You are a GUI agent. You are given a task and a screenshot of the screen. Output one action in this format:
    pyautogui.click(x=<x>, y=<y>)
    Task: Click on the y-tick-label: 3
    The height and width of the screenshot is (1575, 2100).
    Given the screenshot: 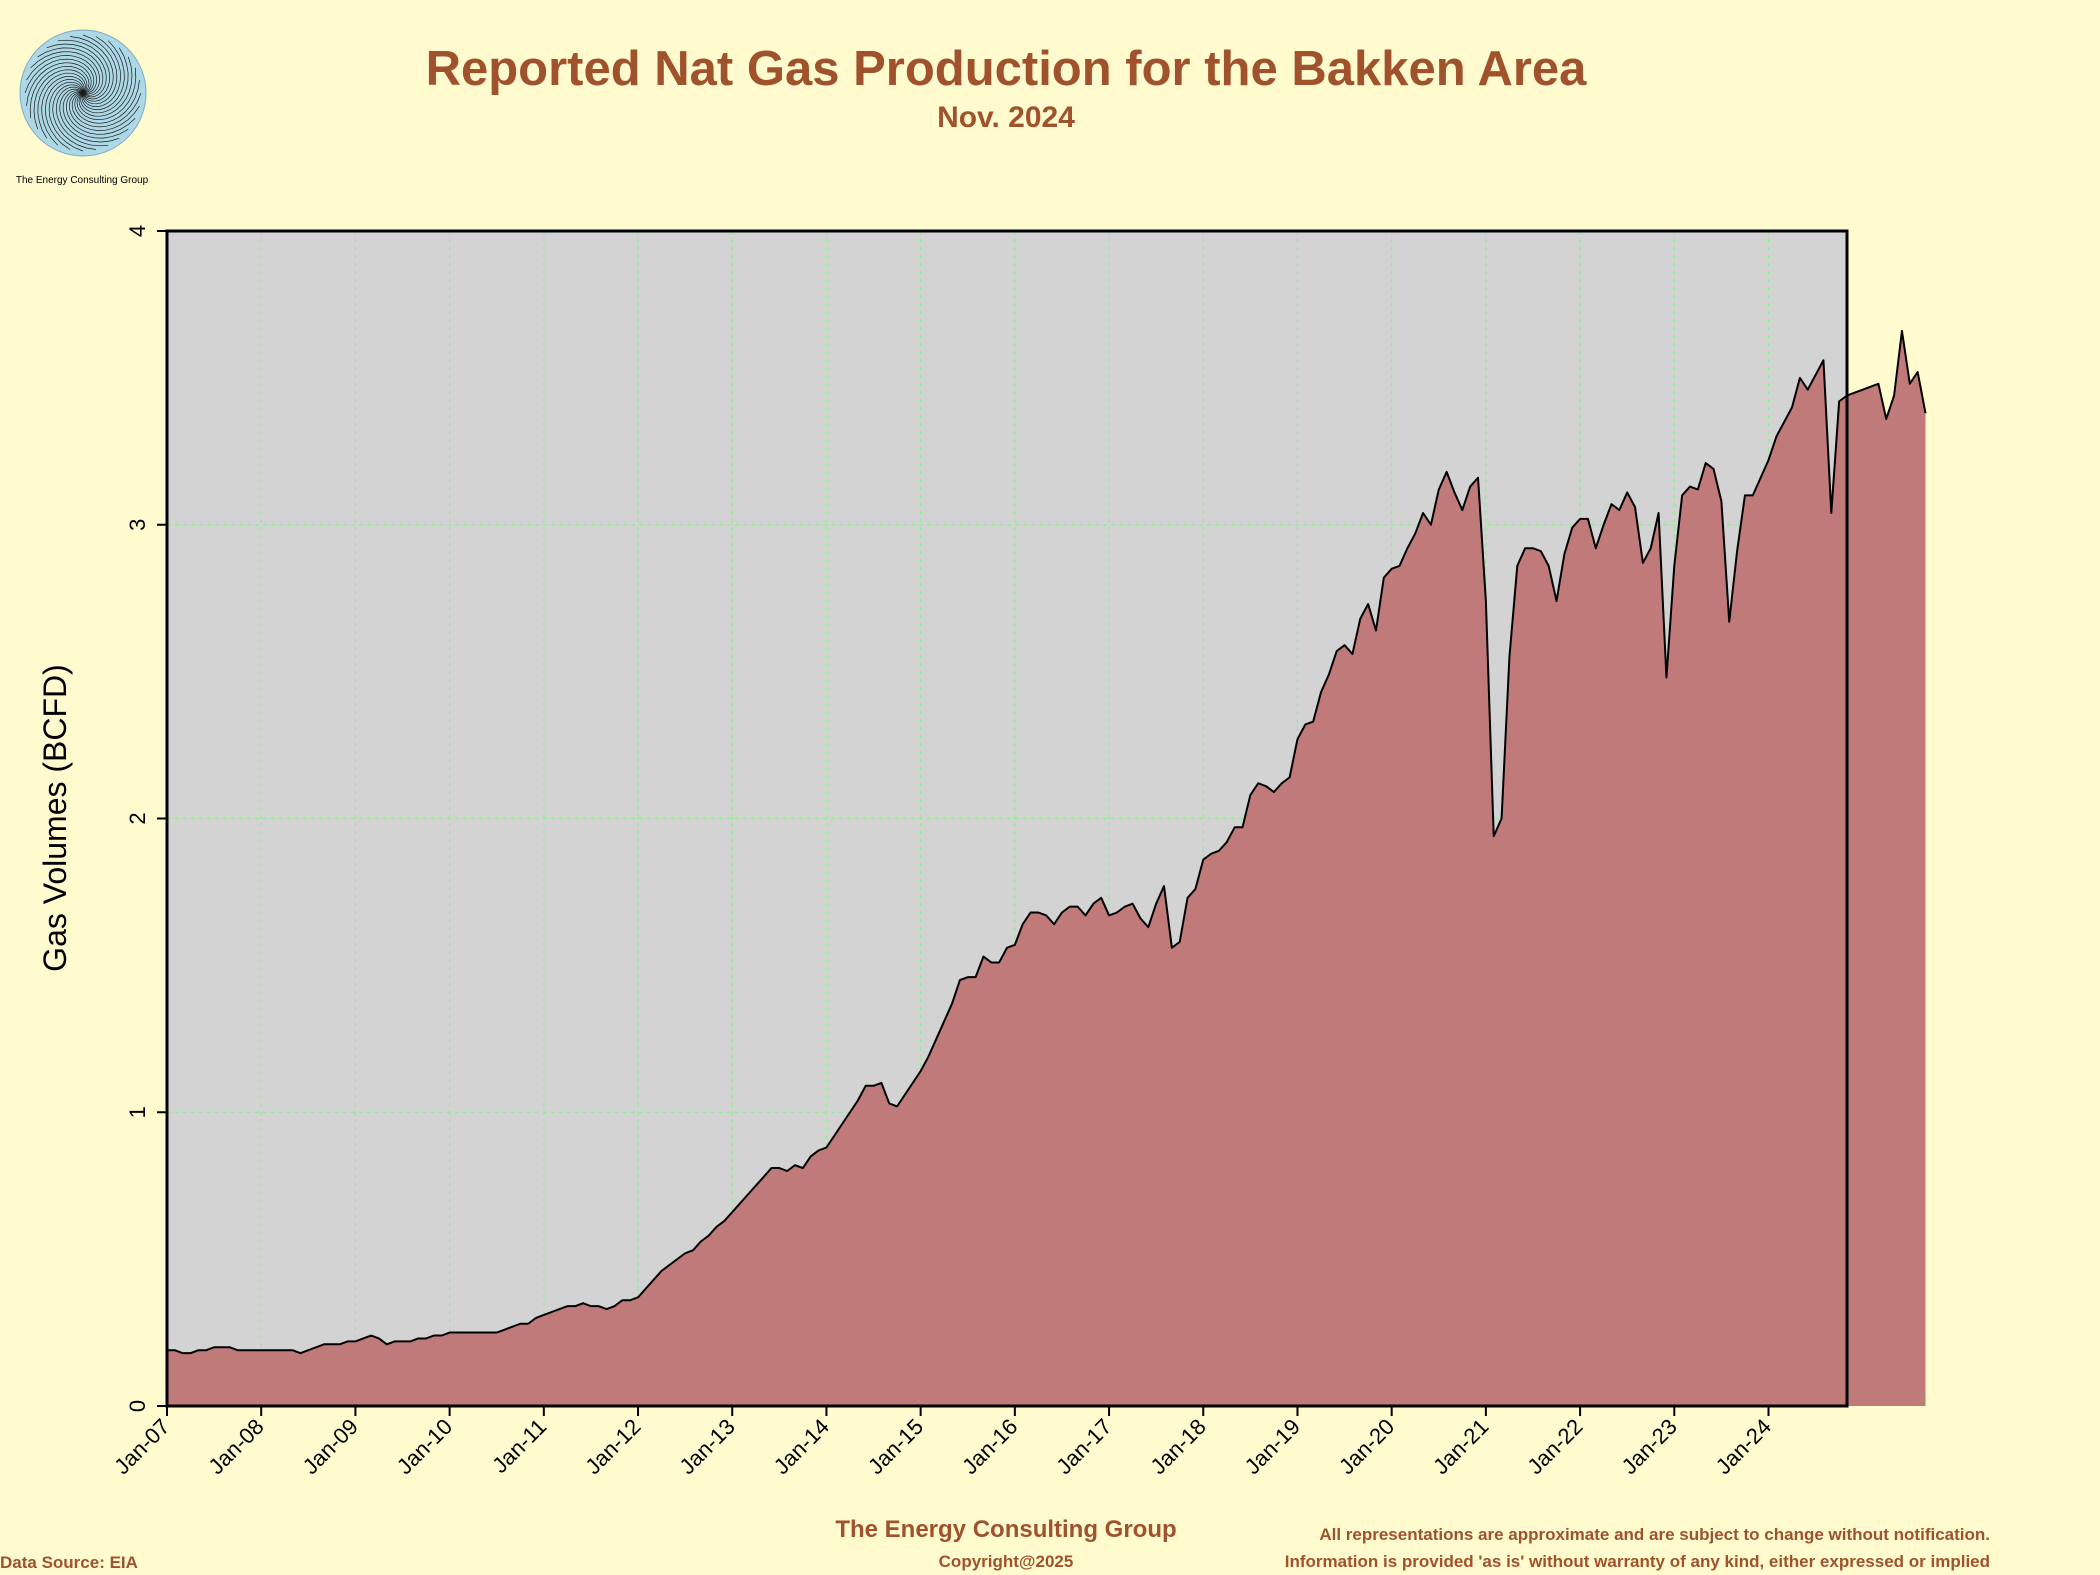 What is the action you would take?
    pyautogui.click(x=137, y=525)
    